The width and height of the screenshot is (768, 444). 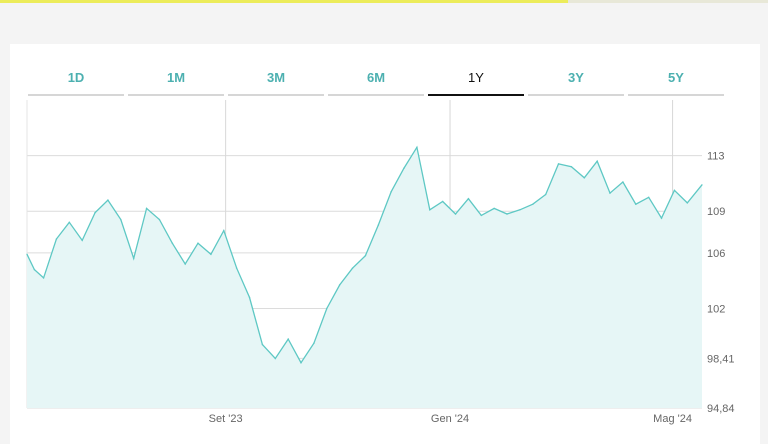 I want to click on period-tabs: 1D 1M 3M 6M 1Y 3Y 5Y, so click(x=379, y=81).